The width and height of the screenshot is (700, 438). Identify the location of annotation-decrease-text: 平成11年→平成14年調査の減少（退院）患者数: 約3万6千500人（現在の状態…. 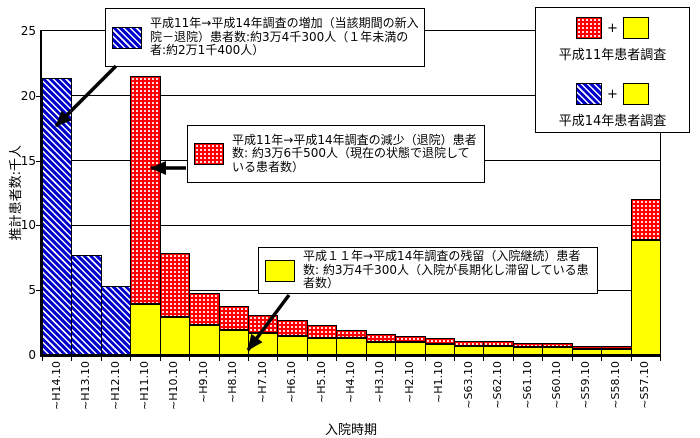
(354, 153).